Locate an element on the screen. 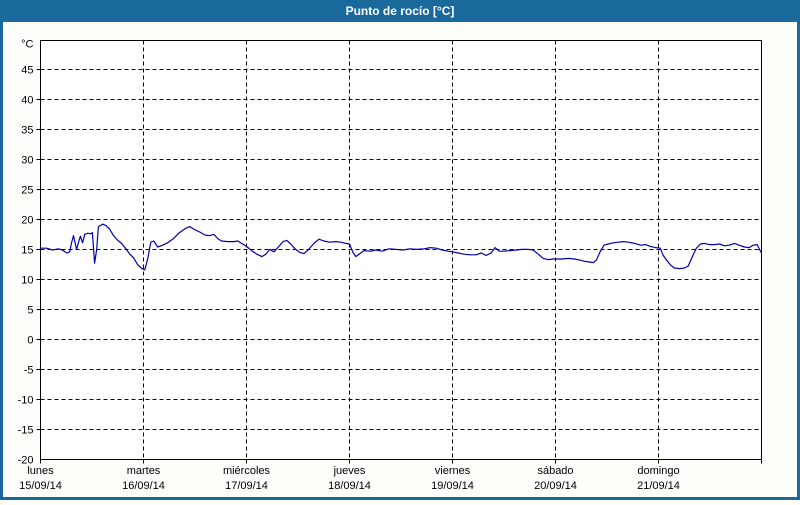  chart-title-bar: Punto de rocío [°C] is located at coordinates (400, 11).